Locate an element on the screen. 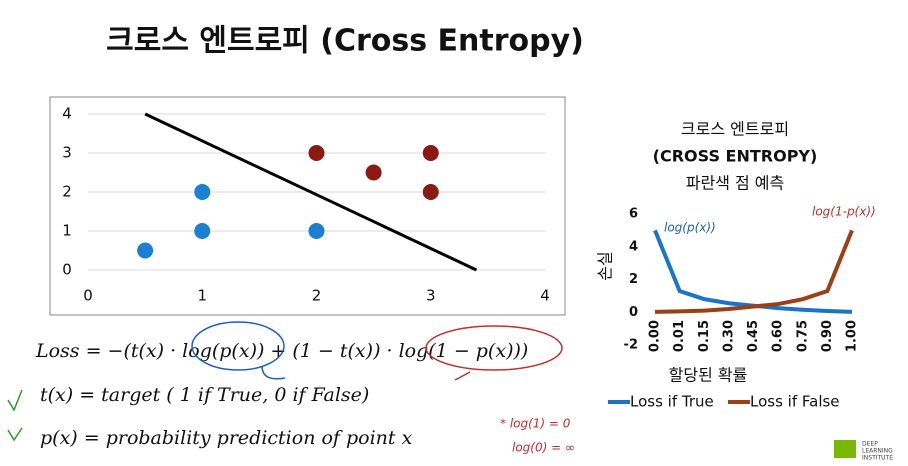 The width and height of the screenshot is (908, 466). logo-text: INSTITUTE is located at coordinates (877, 458).